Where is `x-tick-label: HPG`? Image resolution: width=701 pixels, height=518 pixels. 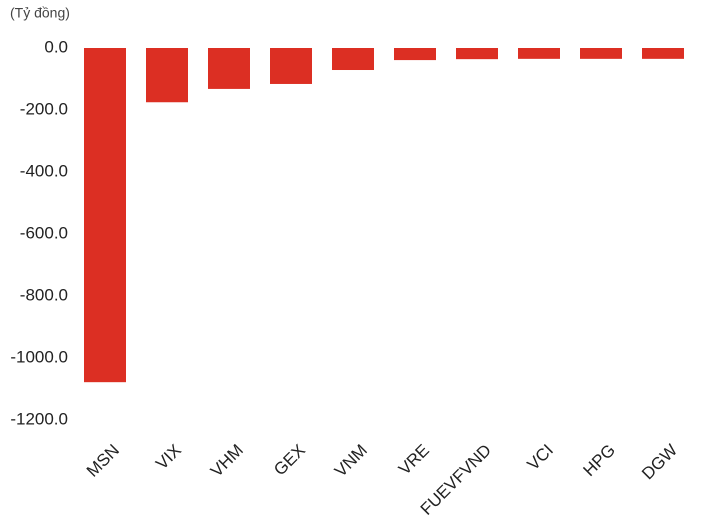 x-tick-label: HPG is located at coordinates (599, 460).